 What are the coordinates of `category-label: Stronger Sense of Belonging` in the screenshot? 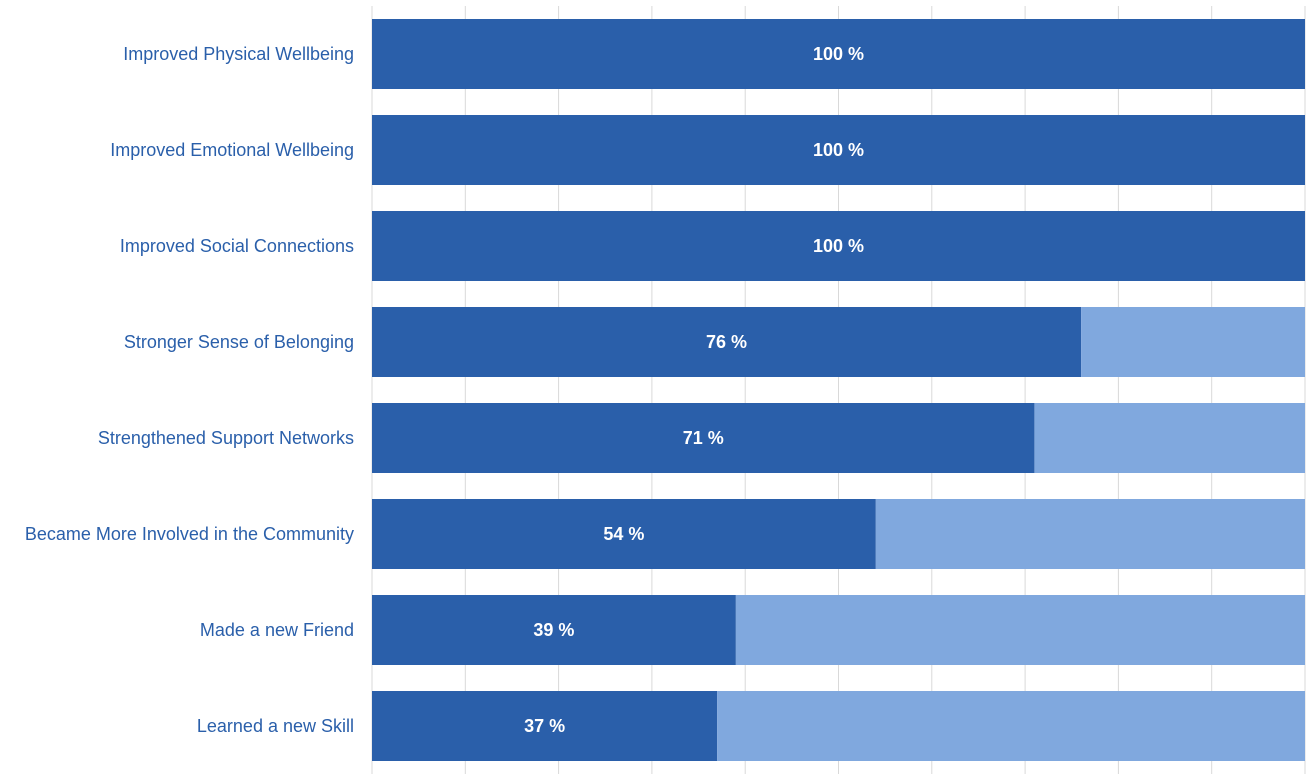 It's located at (239, 342).